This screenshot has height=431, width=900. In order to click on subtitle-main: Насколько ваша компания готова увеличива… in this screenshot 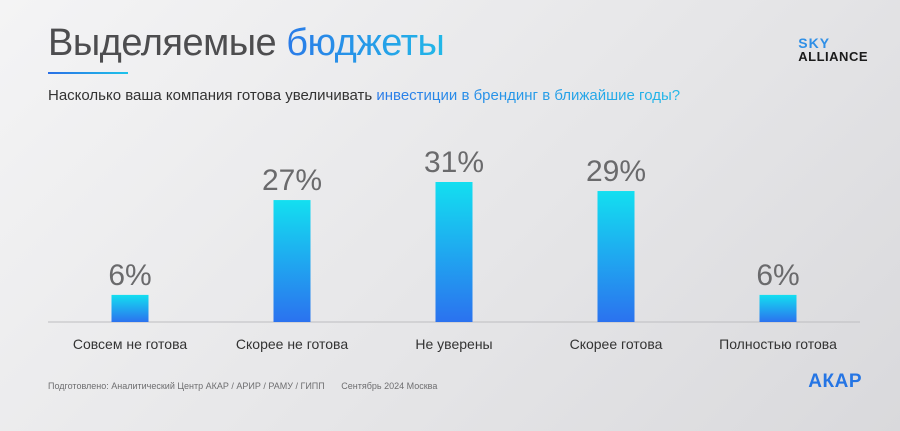, I will do `click(210, 95)`.